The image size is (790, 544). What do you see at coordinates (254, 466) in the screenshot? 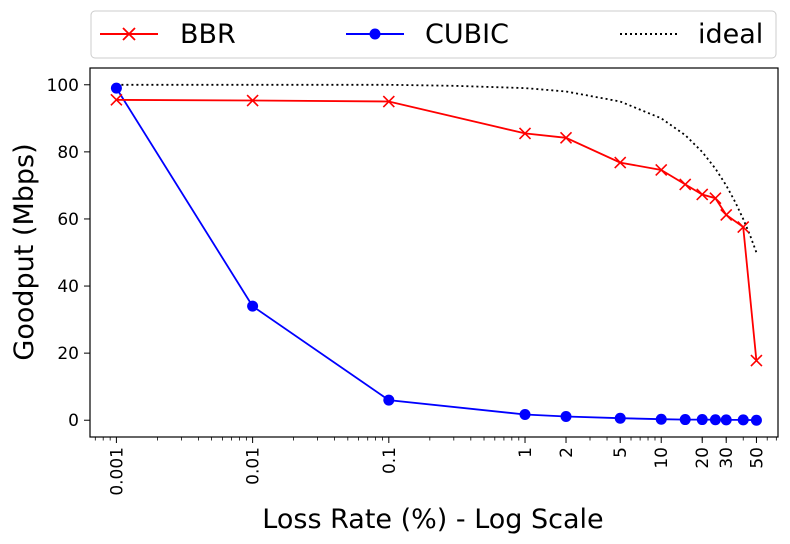
I see `x-tick-label: 0.01` at bounding box center [254, 466].